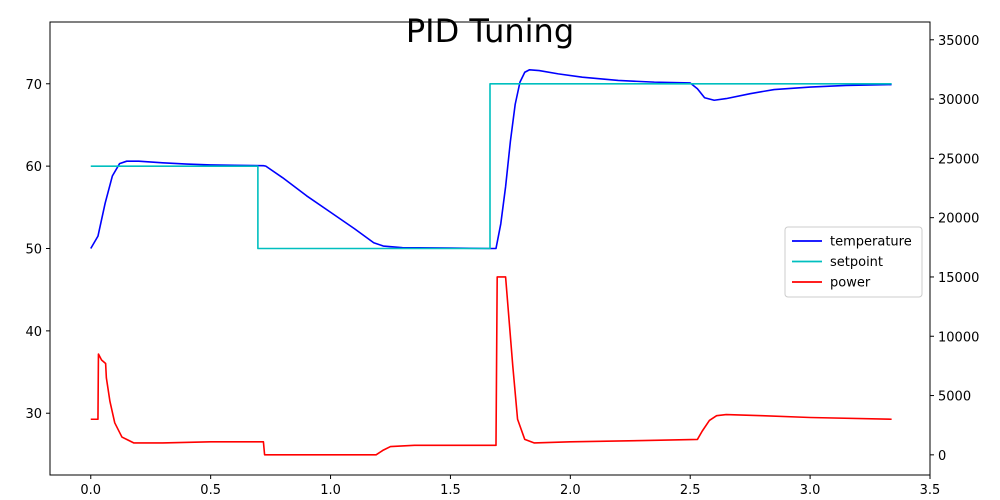  Describe the element at coordinates (958, 219) in the screenshot. I see `y-right-tick-label: 20000` at that location.